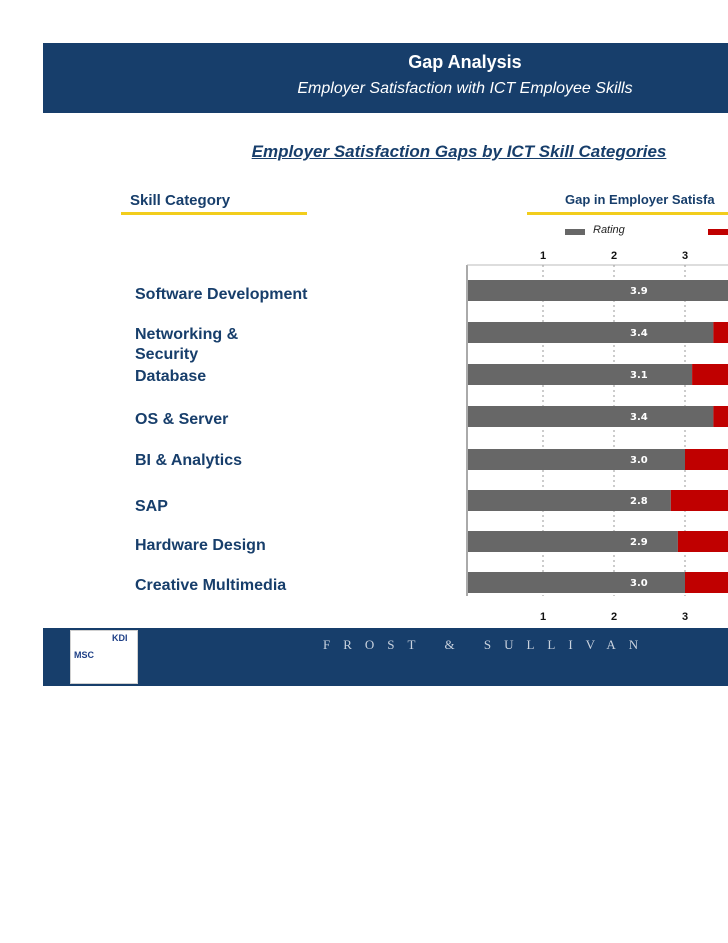 This screenshot has height=943, width=728. What do you see at coordinates (685, 256) in the screenshot?
I see `top-tick-label: 3` at bounding box center [685, 256].